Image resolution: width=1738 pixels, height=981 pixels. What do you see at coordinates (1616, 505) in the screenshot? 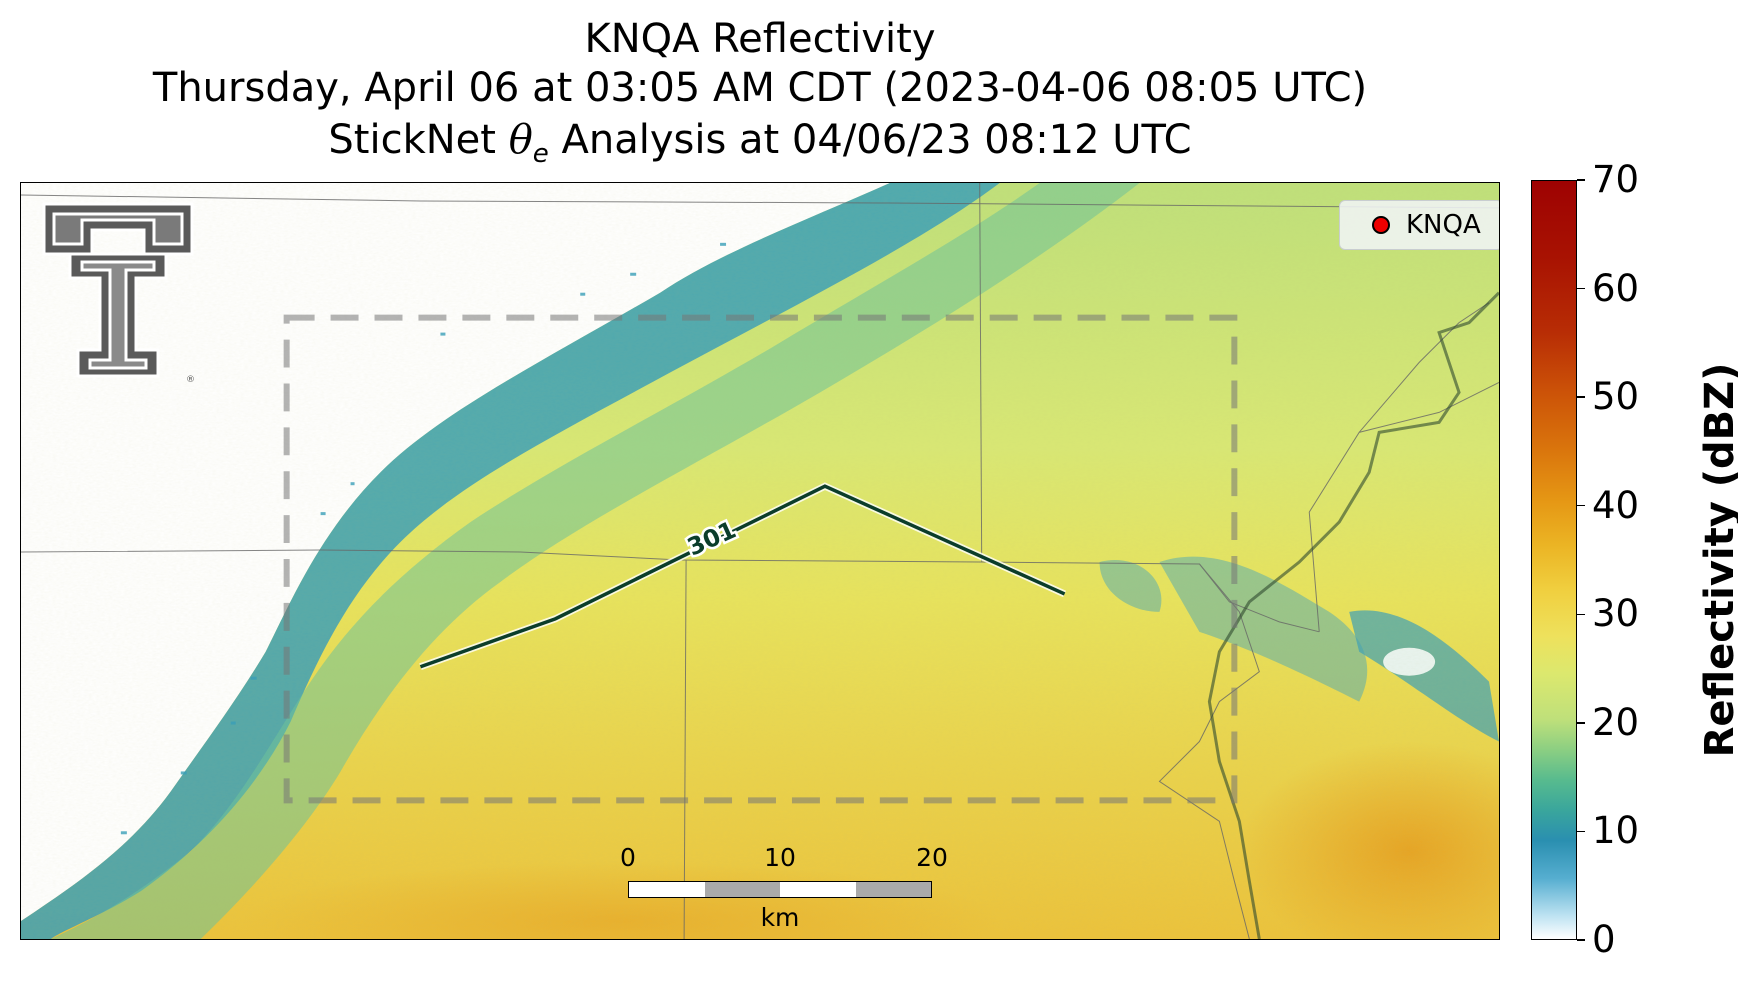
I see `colorbar-tick-label: 40` at bounding box center [1616, 505].